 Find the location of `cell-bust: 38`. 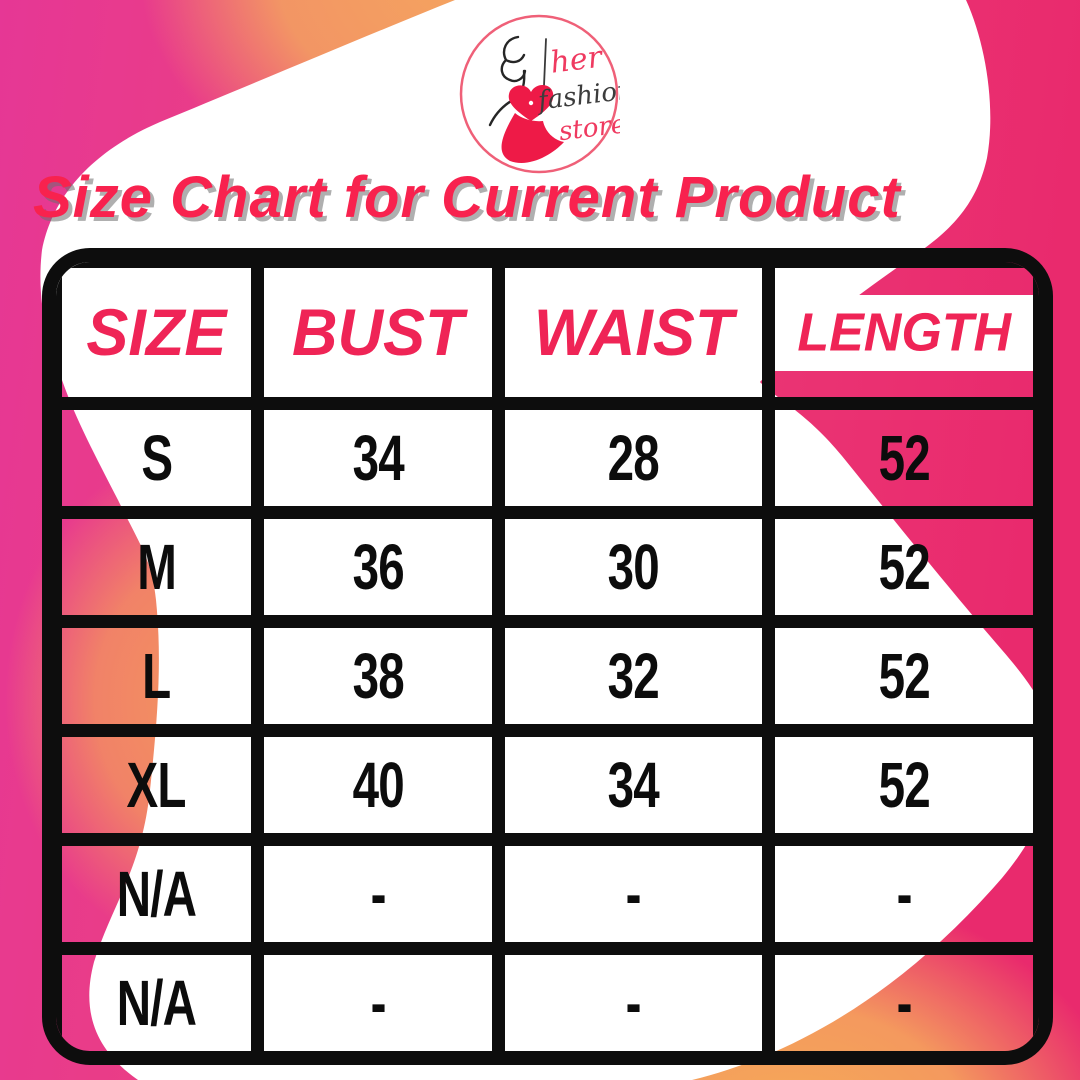

cell-bust: 38 is located at coordinates (377, 676).